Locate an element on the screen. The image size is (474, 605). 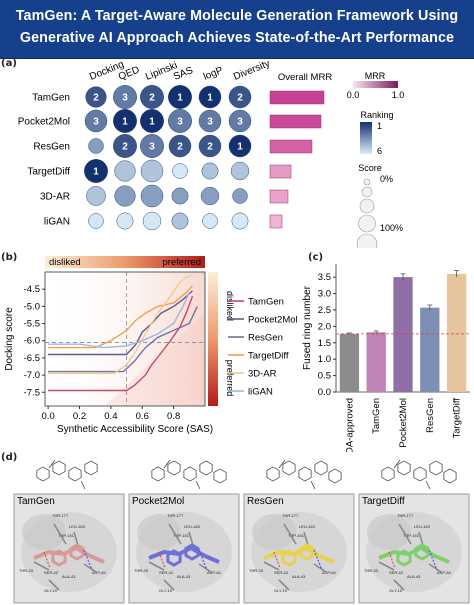
molecule-2d-structure-pocket2mol is located at coordinates (189, 474).